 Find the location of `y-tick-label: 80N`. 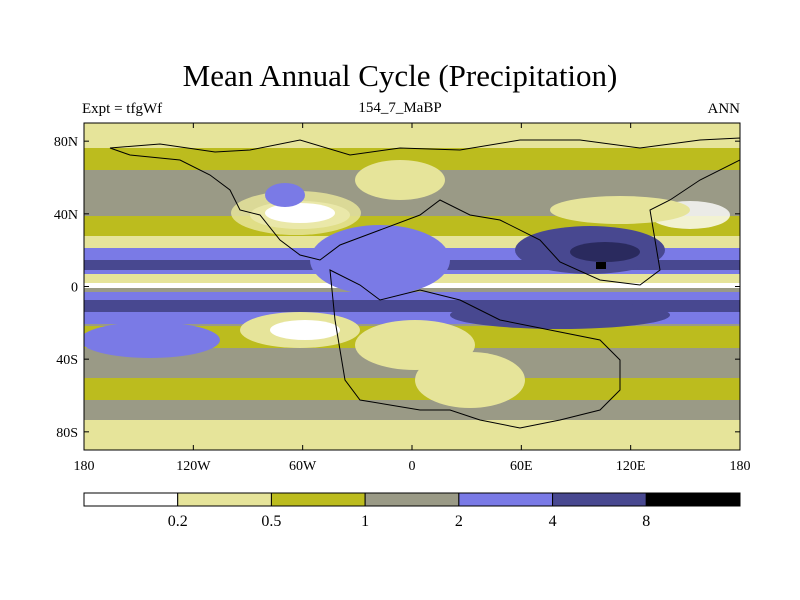

y-tick-label: 80N is located at coordinates (66, 142).